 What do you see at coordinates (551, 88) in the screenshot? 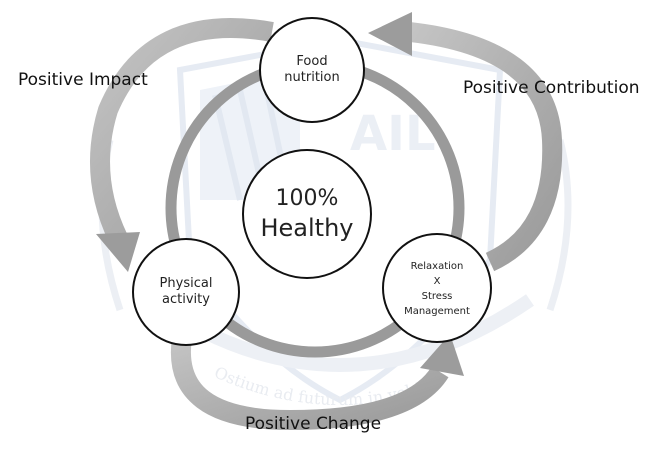
I see `label-positive-contribution: Positive Contribution` at bounding box center [551, 88].